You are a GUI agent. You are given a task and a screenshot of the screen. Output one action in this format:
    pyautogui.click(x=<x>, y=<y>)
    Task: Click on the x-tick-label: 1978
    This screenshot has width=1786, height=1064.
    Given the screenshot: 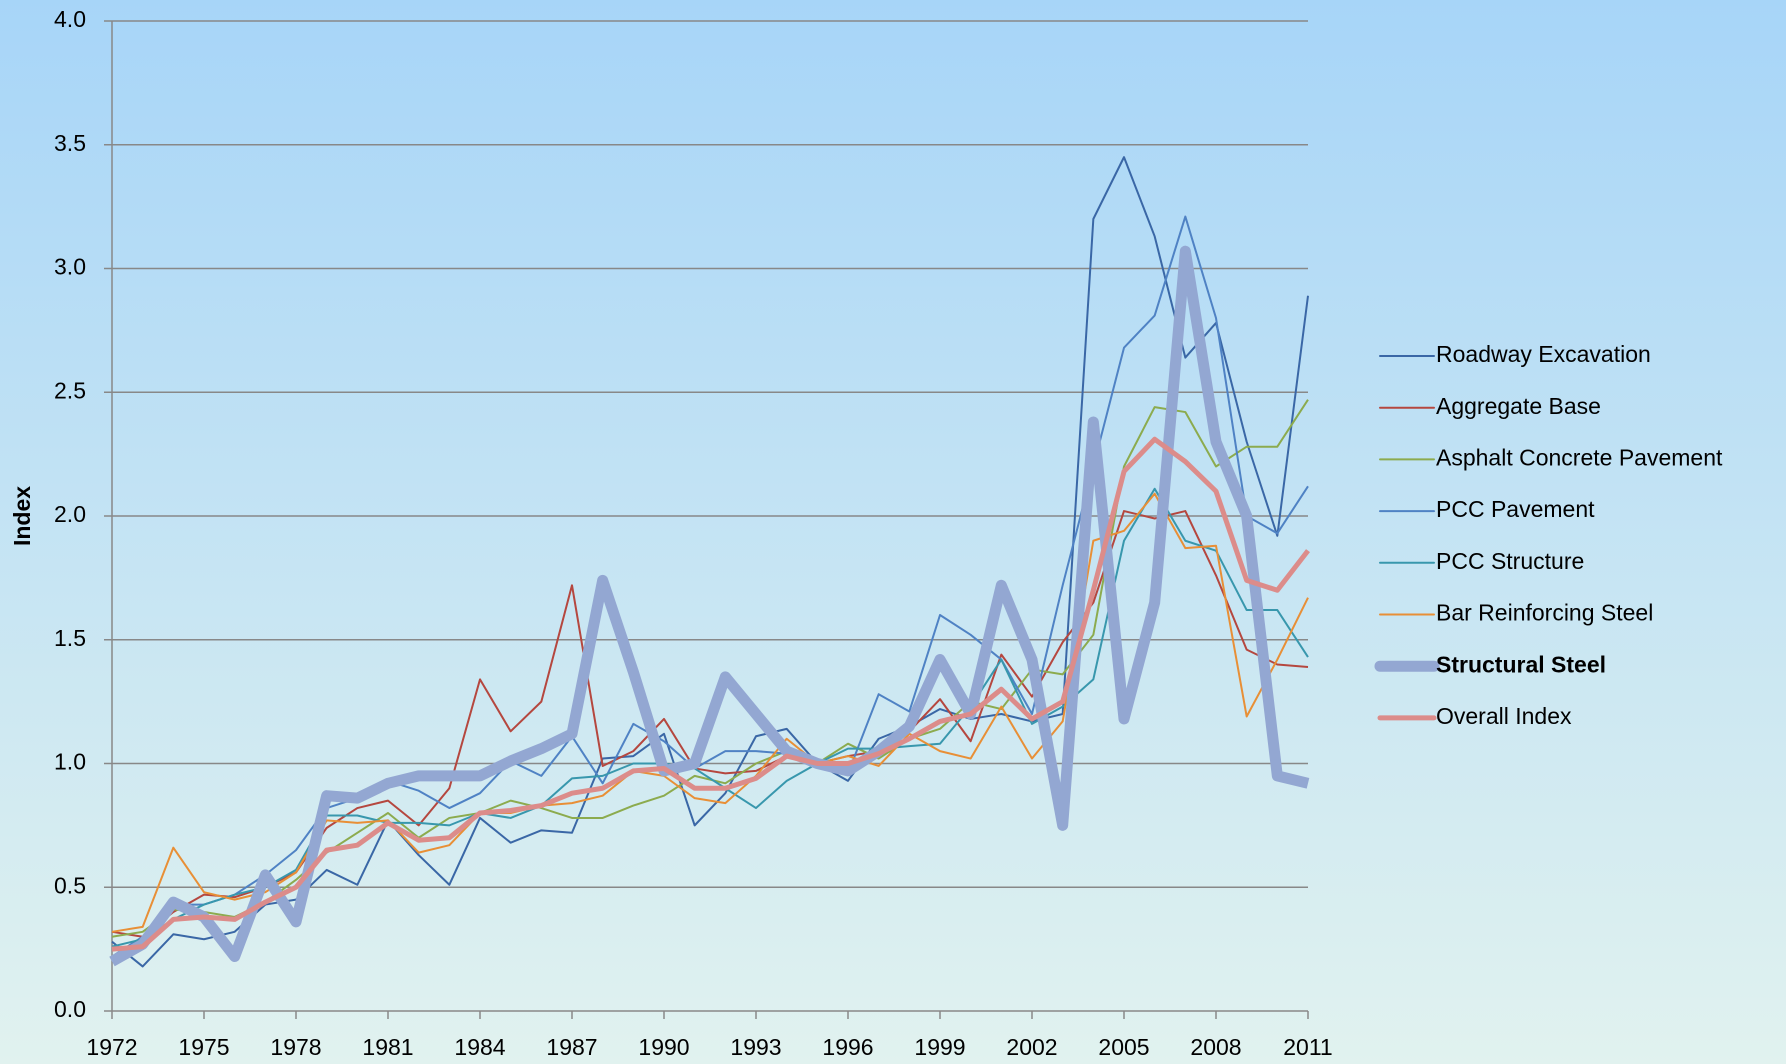 What is the action you would take?
    pyautogui.click(x=295, y=1047)
    